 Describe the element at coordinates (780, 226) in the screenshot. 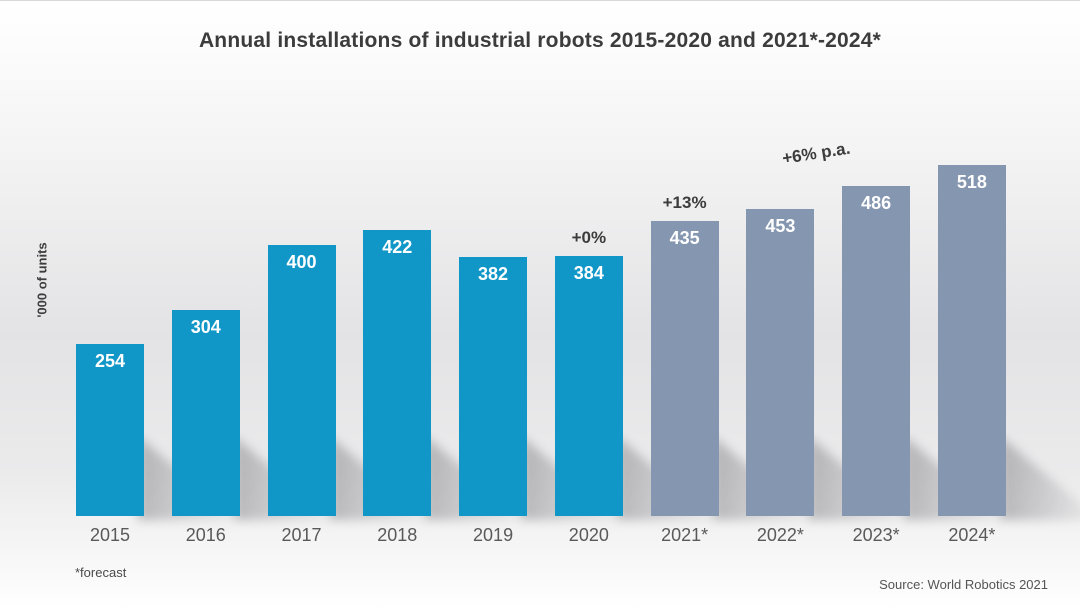

I see `bar-value-label: 453` at that location.